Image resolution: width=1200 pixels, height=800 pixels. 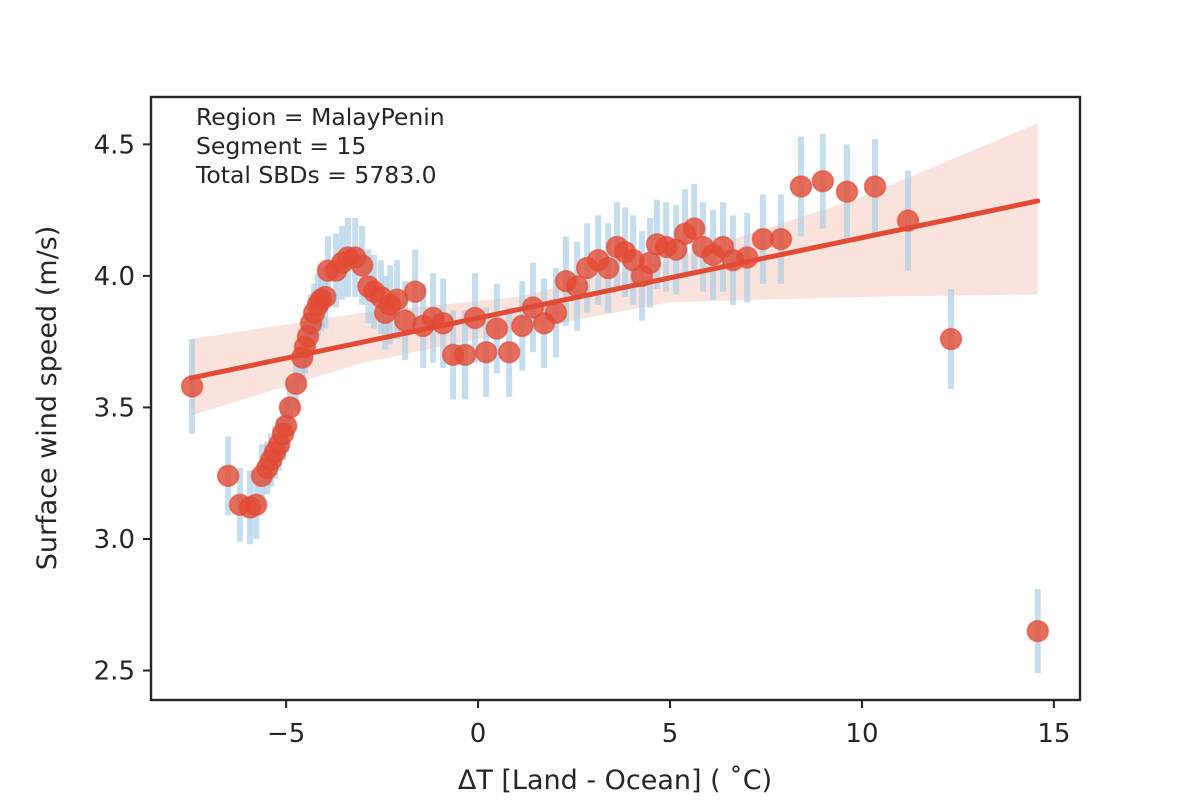 What do you see at coordinates (670, 734) in the screenshot?
I see `x-tick-label: 5` at bounding box center [670, 734].